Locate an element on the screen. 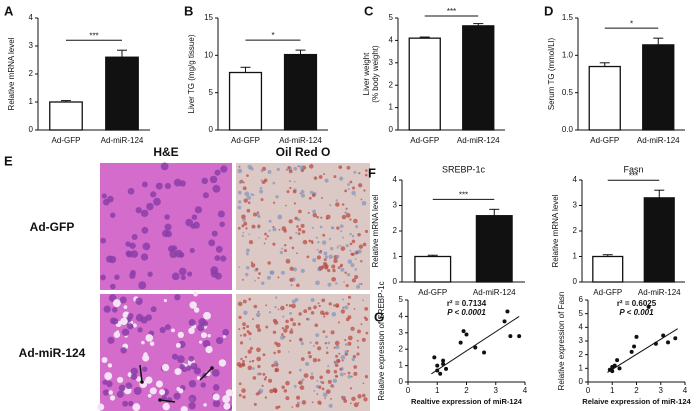 This screenshot has width=700, height=411. y-tick-label: 1 is located at coordinates (31, 101).